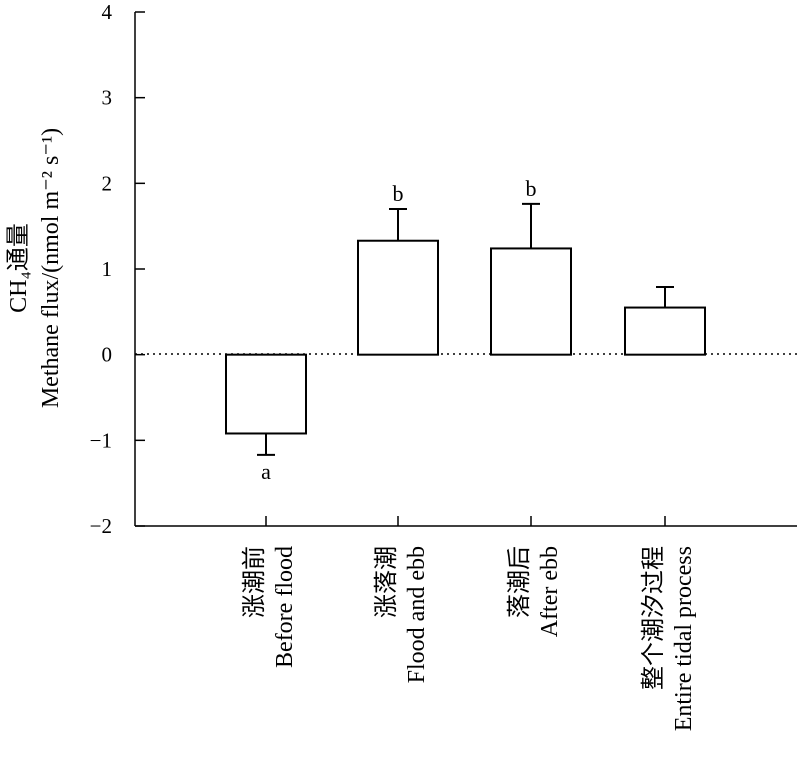 Image resolution: width=800 pixels, height=780 pixels. I want to click on y-tick-label: 3, so click(107, 98).